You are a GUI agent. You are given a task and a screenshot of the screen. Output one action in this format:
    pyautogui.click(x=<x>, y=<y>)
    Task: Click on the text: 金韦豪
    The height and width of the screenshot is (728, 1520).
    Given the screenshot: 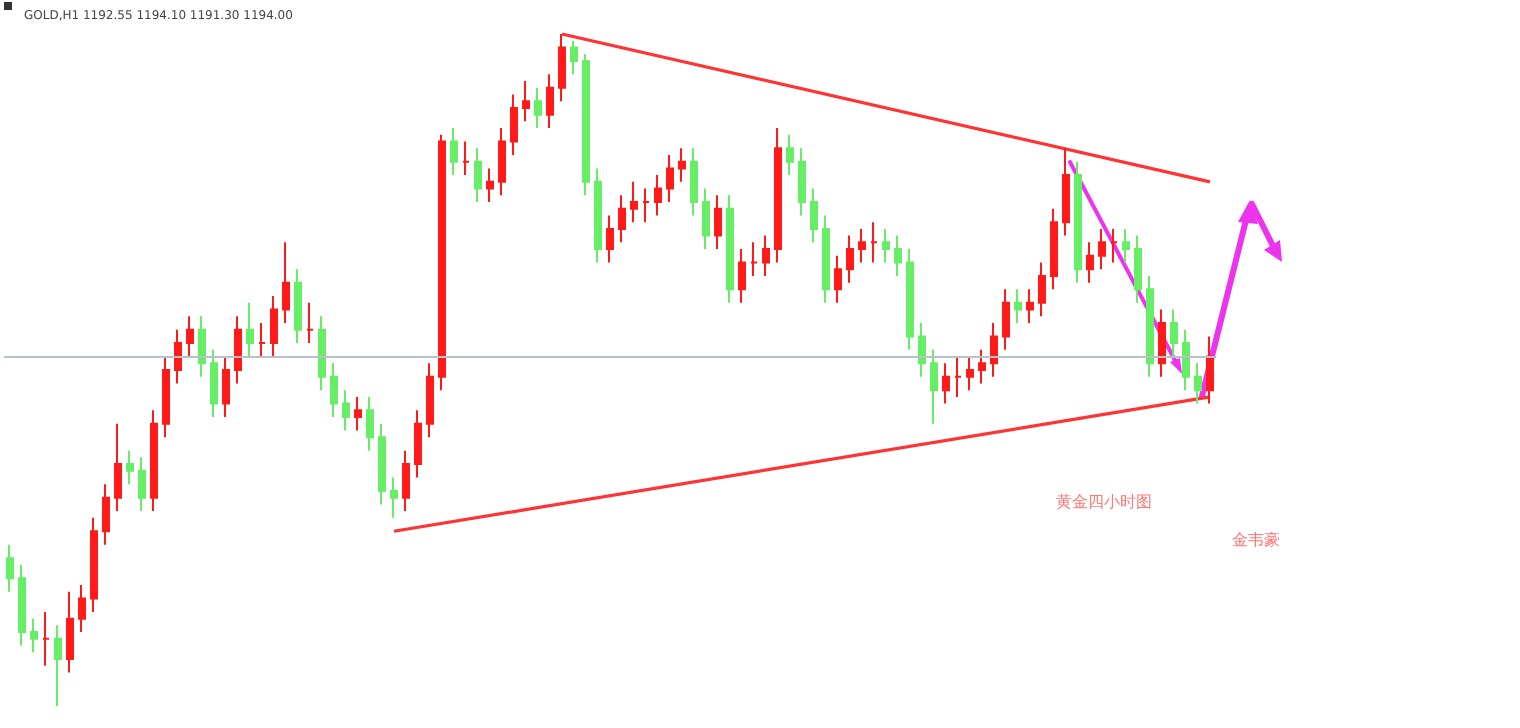 What is the action you would take?
    pyautogui.click(x=1256, y=540)
    